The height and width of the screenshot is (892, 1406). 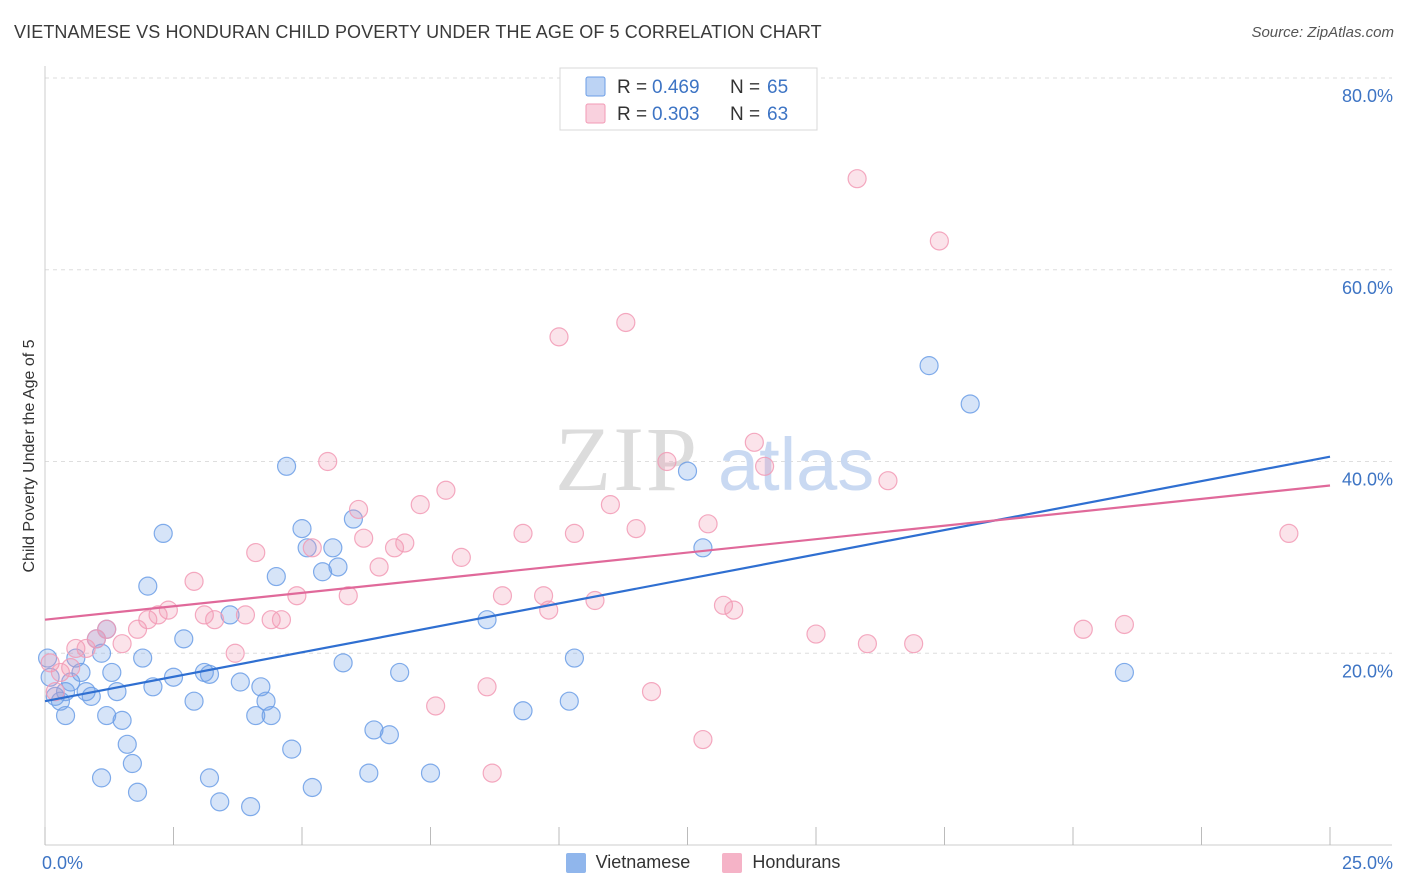 What do you see at coordinates (1367, 480) in the screenshot?
I see `y-tick-label-40: 40.0%` at bounding box center [1367, 480].